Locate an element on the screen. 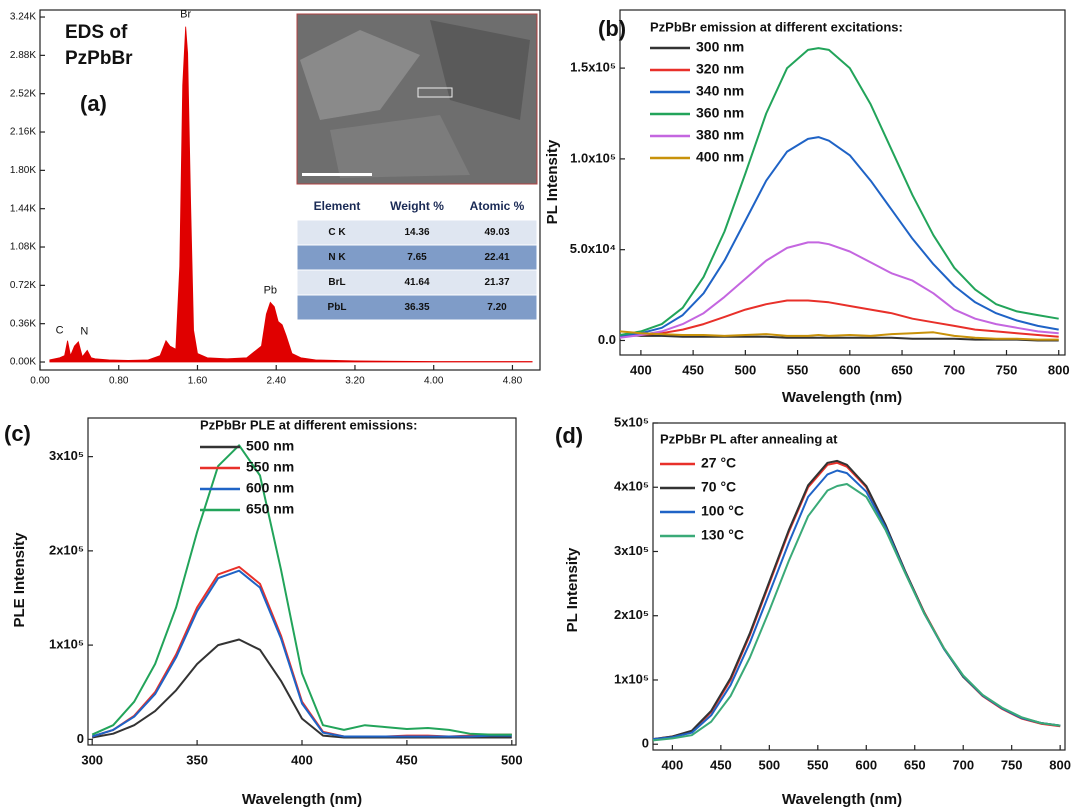 This screenshot has height=809, width=1077. table-cell: 7.65 is located at coordinates (417, 257).